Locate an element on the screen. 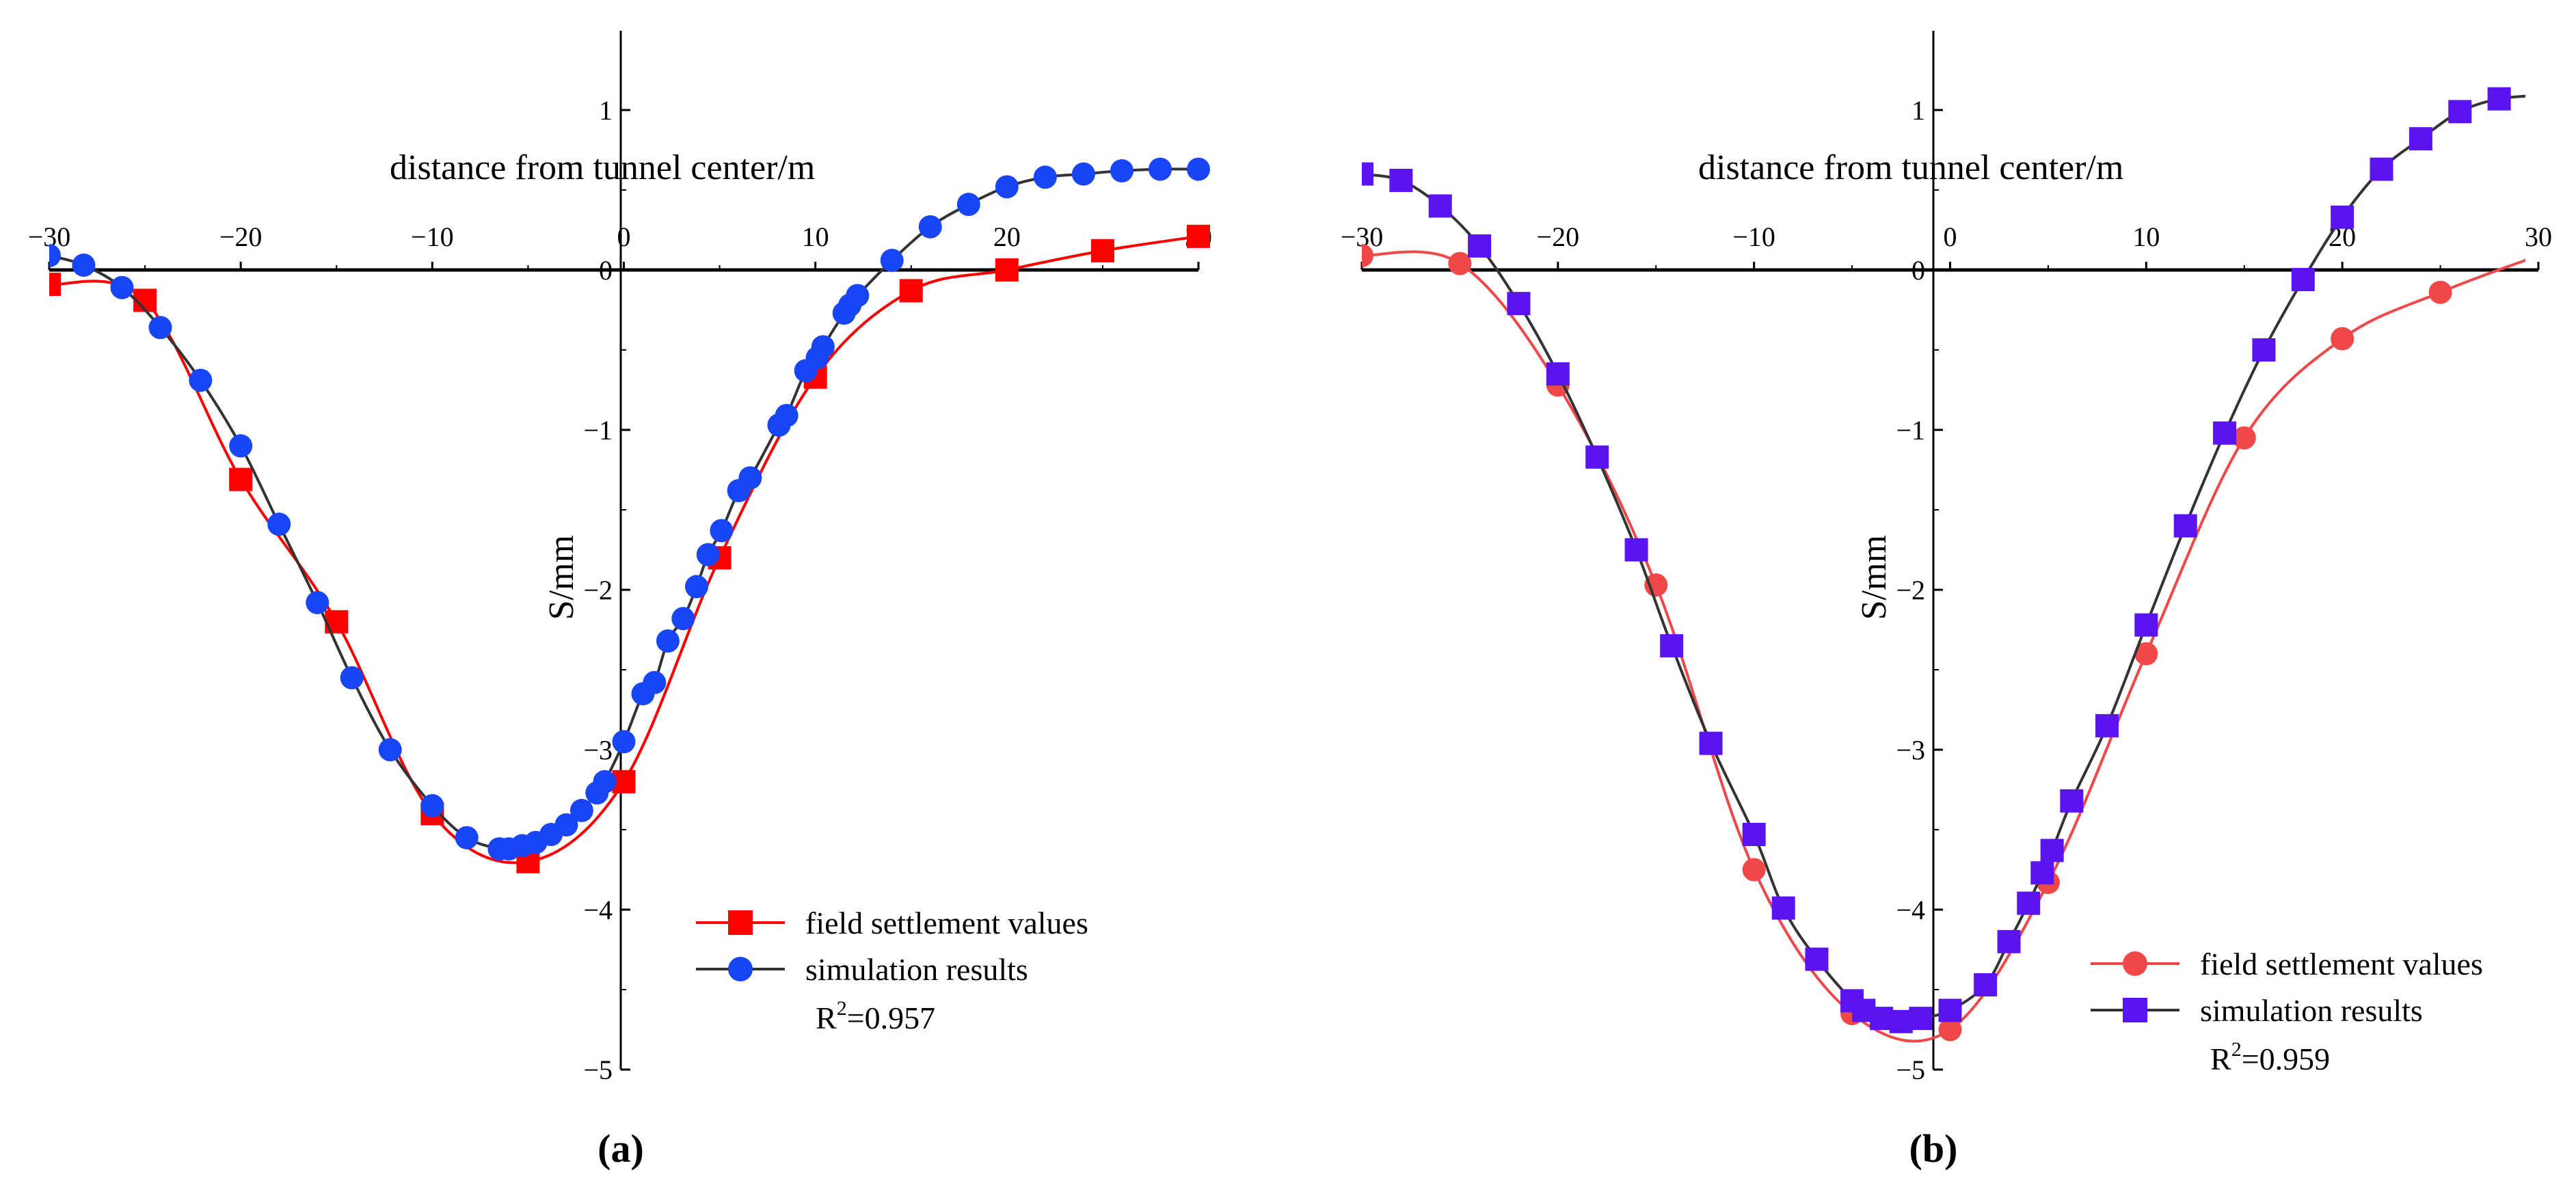  y-tick-label: −5 is located at coordinates (1910, 1070).